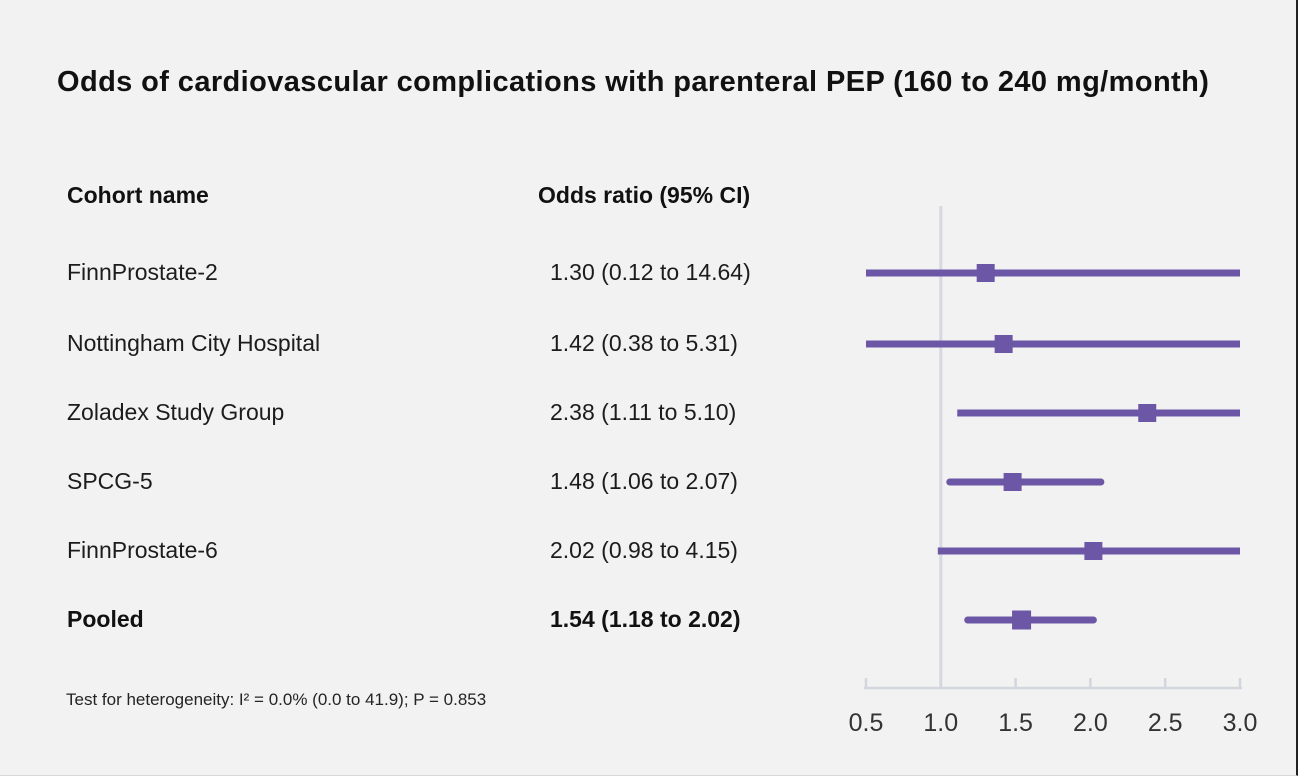 The height and width of the screenshot is (776, 1298). I want to click on odds-ratio-value: 1.42 (0.38 to 5.31), so click(644, 343).